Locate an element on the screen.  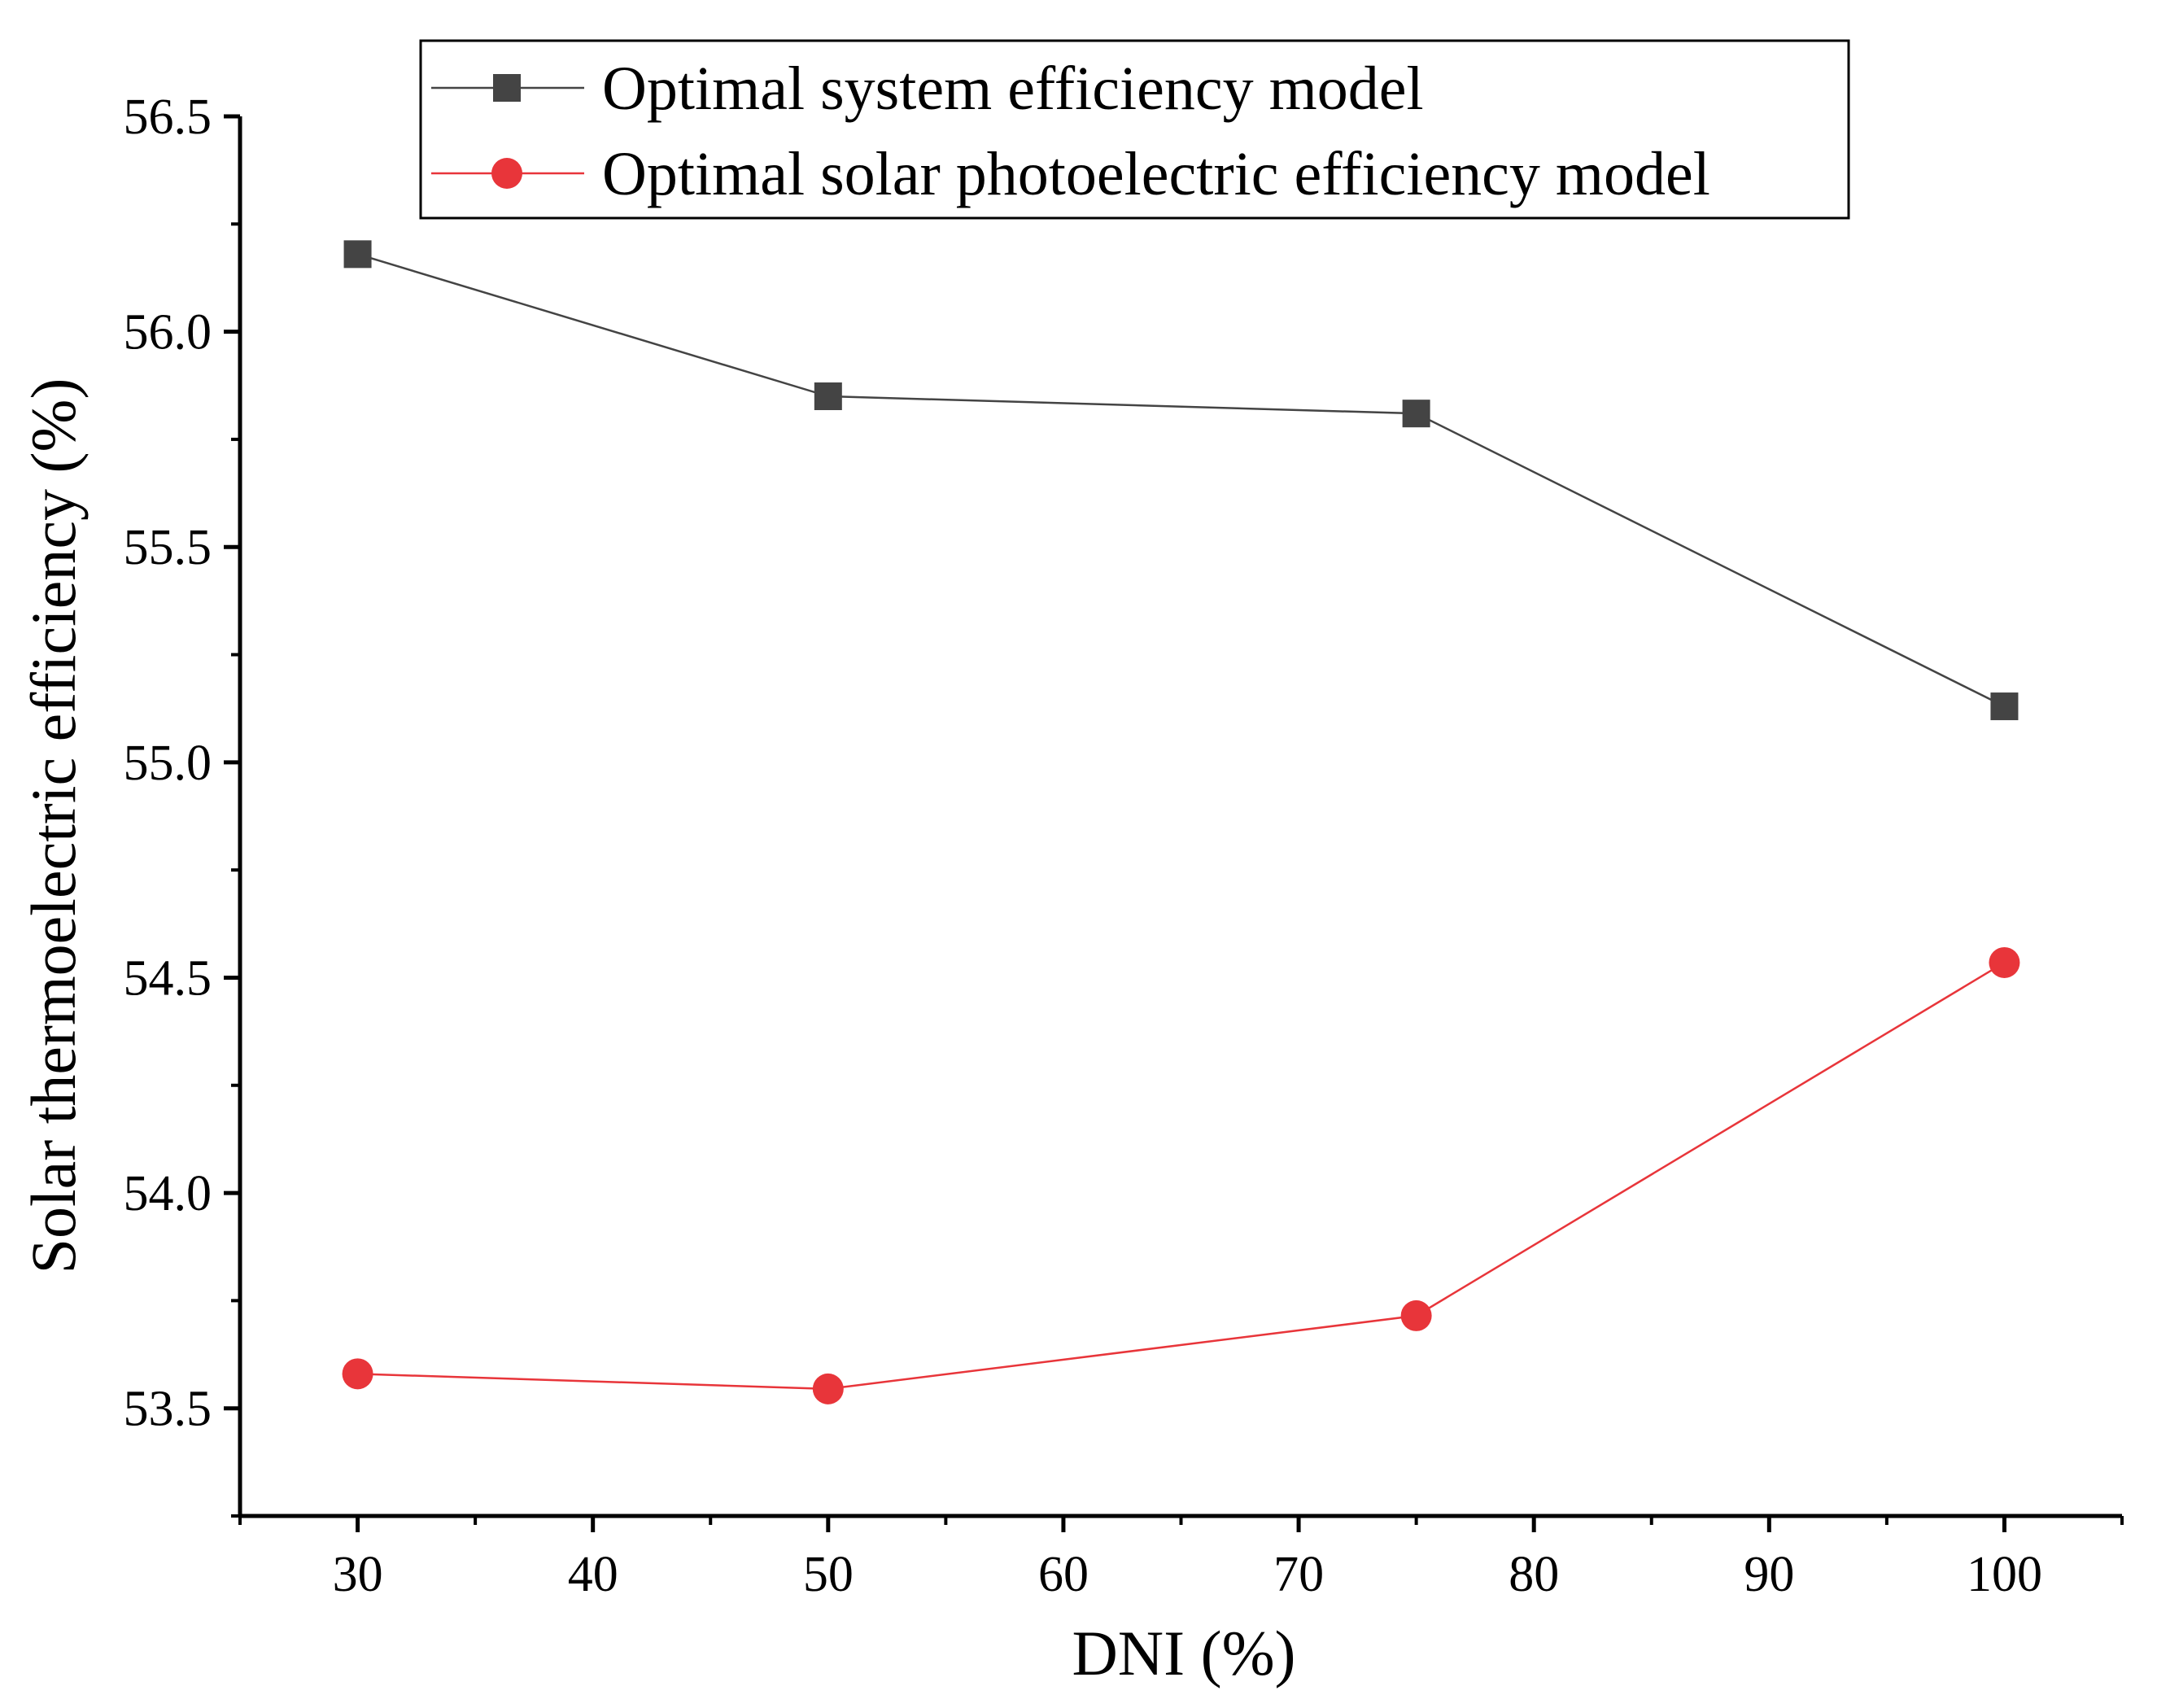
x-tick-label: 90 is located at coordinates (1769, 1574).